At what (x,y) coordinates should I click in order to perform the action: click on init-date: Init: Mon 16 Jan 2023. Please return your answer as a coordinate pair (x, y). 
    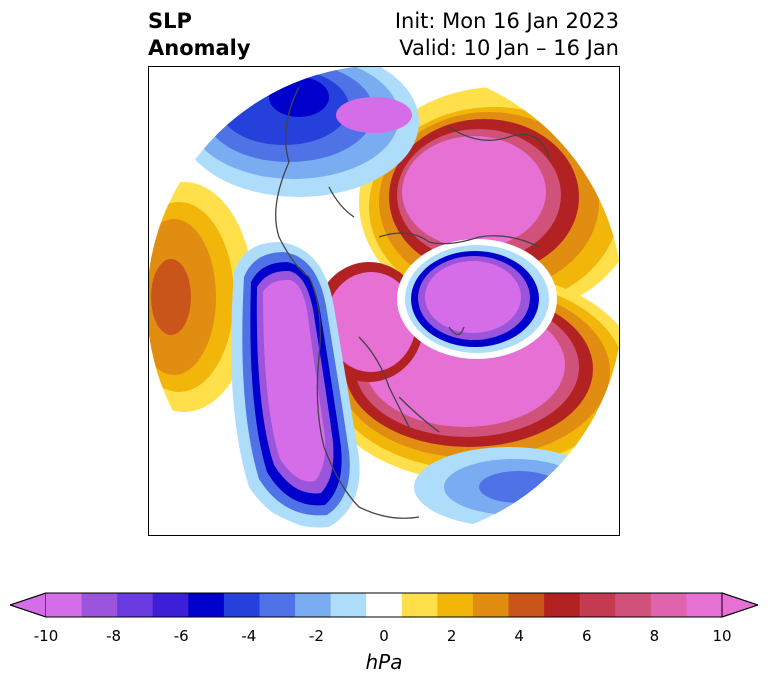
    Looking at the image, I should click on (506, 21).